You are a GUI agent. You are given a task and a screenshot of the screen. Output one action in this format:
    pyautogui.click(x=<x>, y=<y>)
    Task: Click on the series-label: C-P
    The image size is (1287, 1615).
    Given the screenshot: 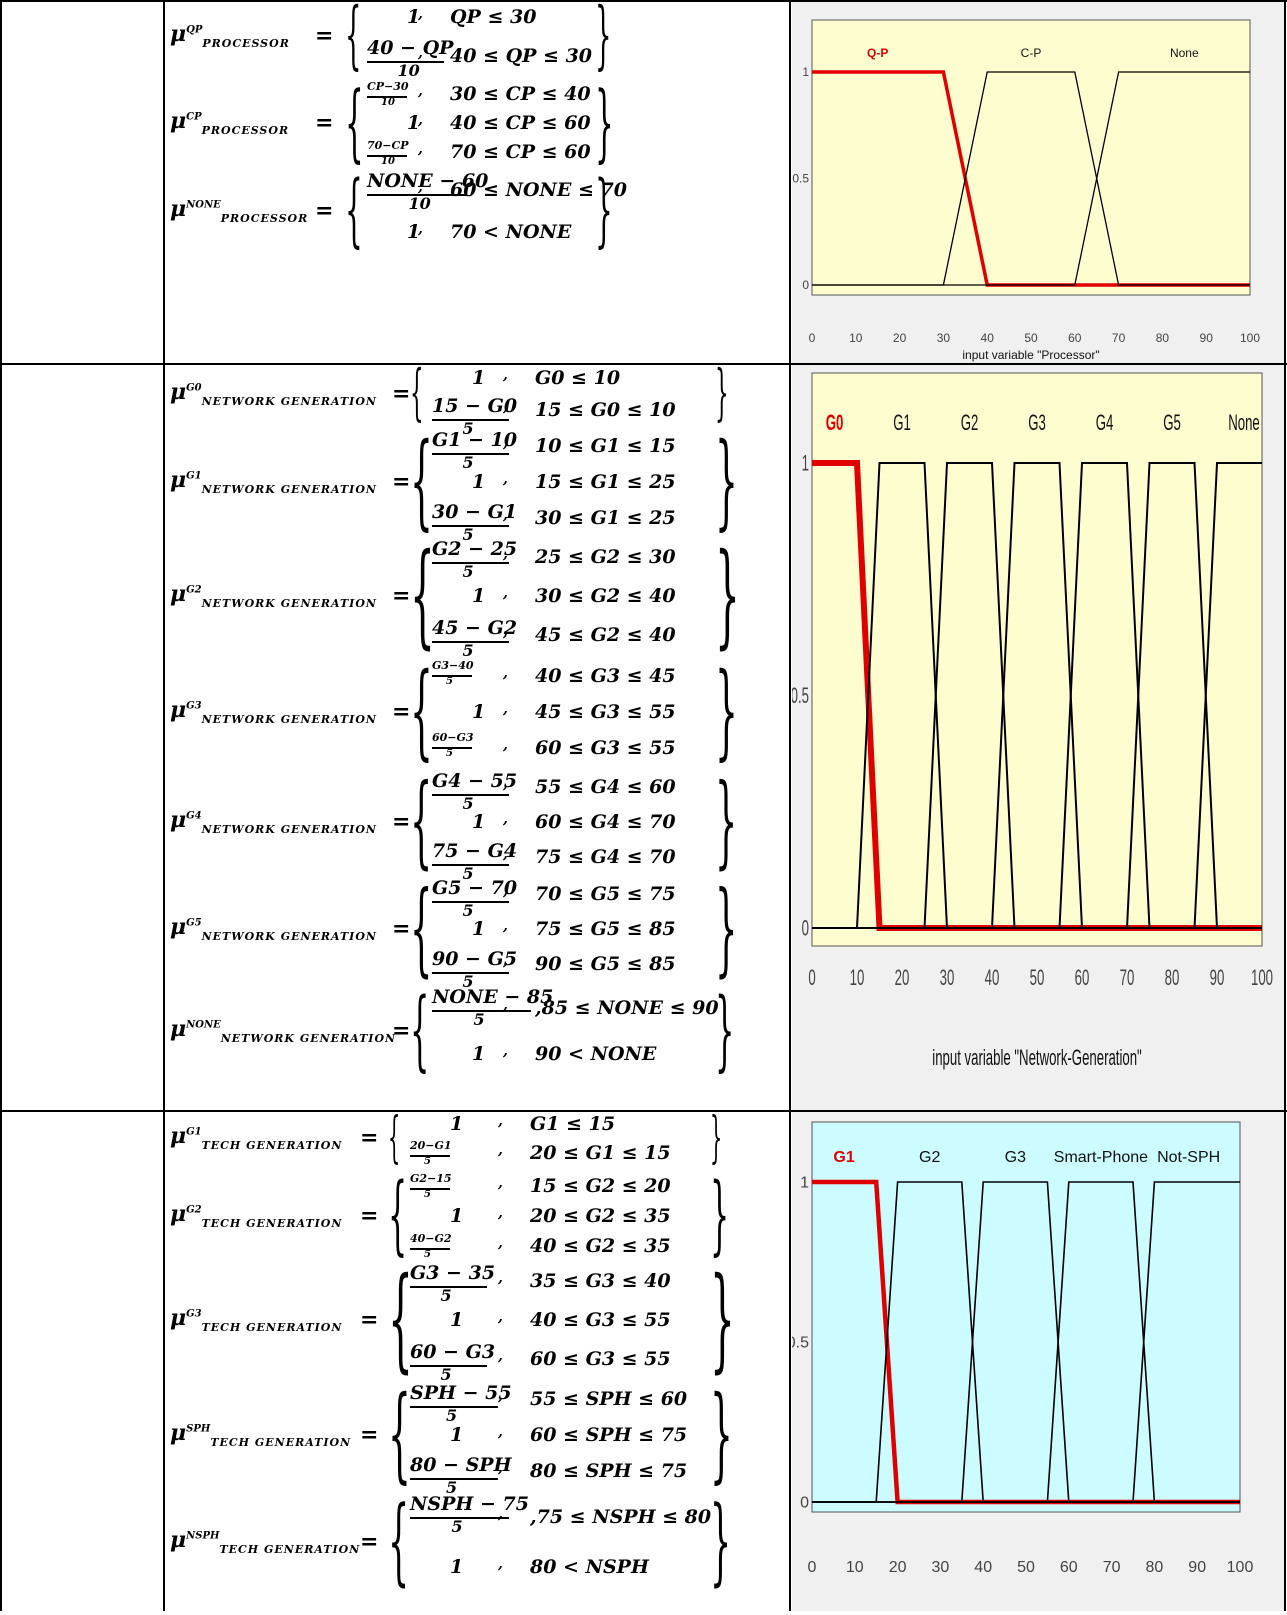 What is the action you would take?
    pyautogui.click(x=1031, y=53)
    